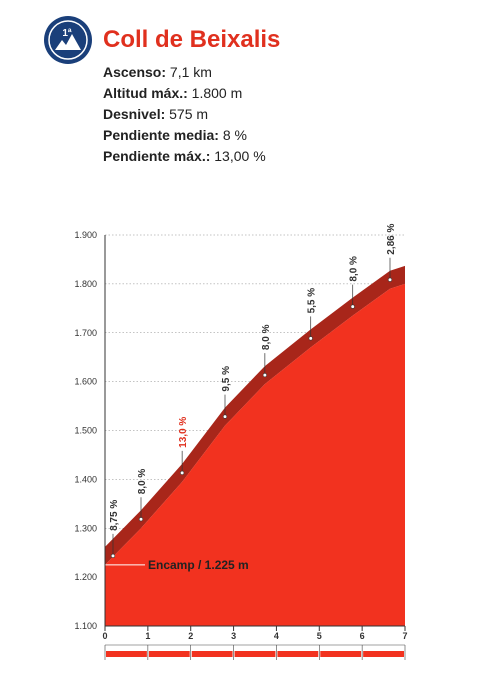 The image size is (482, 700). What do you see at coordinates (233, 636) in the screenshot?
I see `x-tick-label: 3` at bounding box center [233, 636].